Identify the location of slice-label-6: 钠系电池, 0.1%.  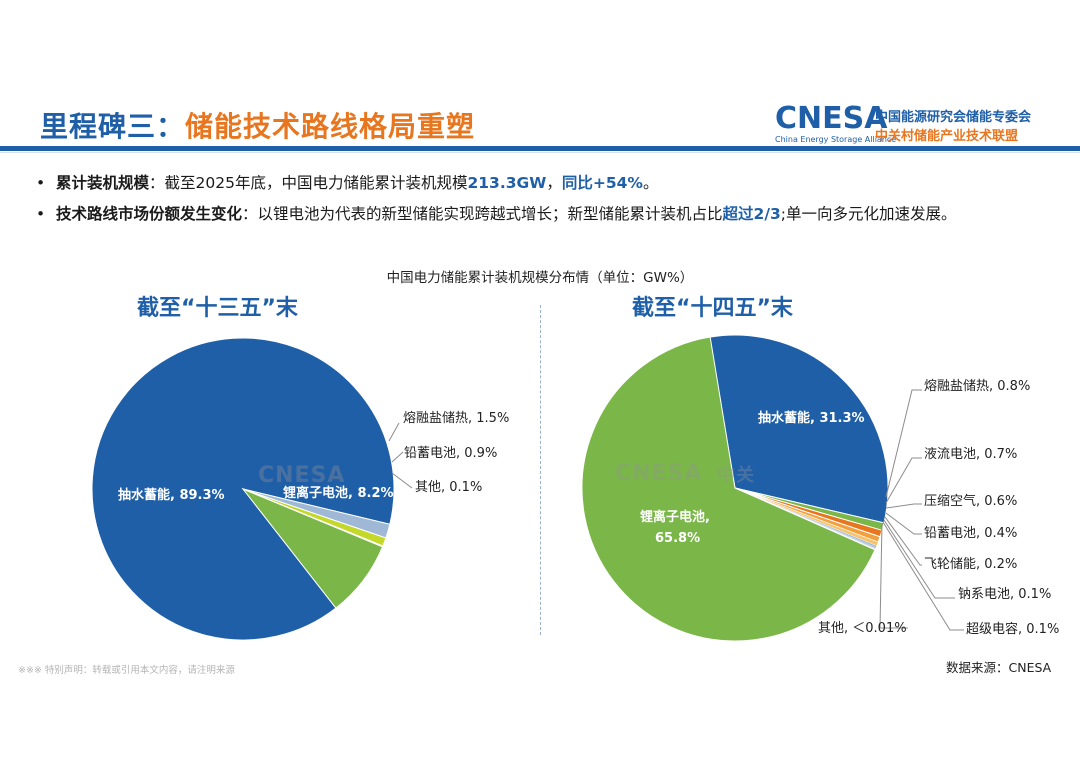
(1004, 594).